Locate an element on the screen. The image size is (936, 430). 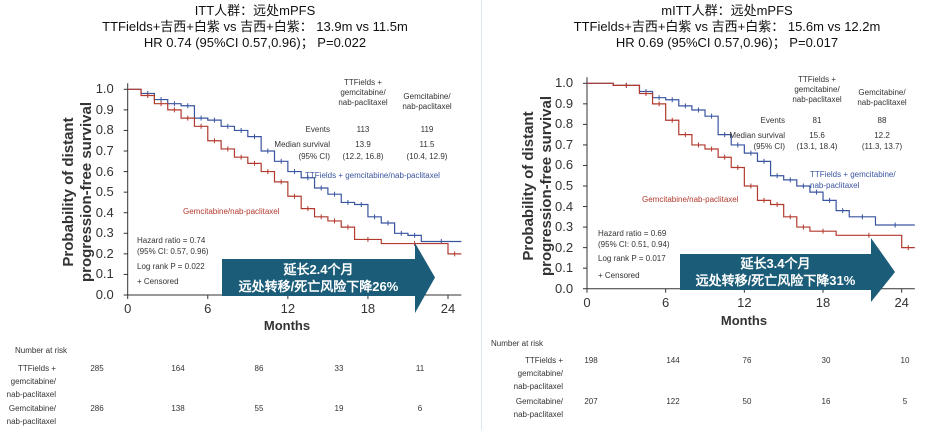
events-value: 113 is located at coordinates (363, 129).